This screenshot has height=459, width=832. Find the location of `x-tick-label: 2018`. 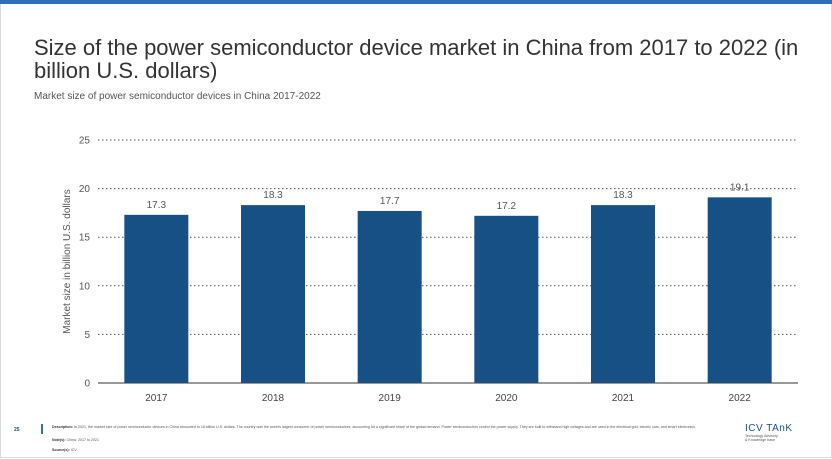

x-tick-label: 2018 is located at coordinates (273, 398).